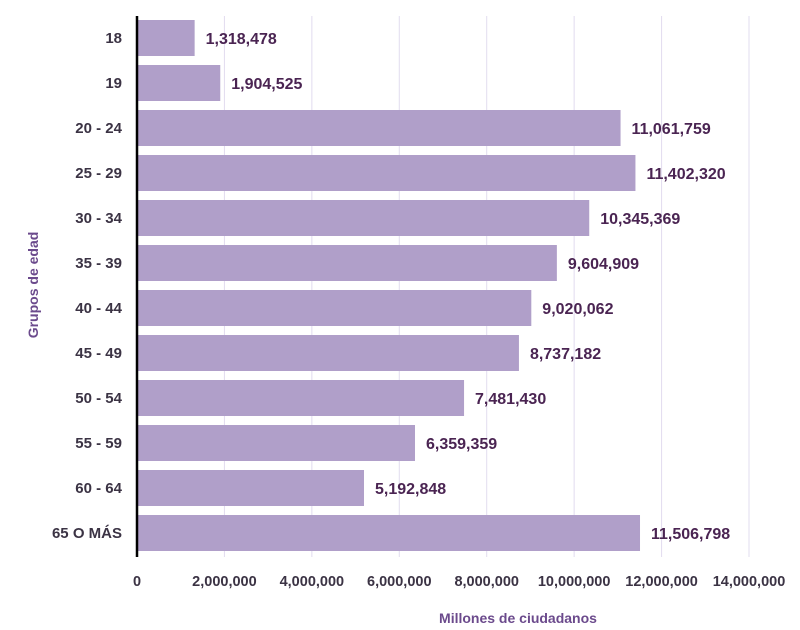 The height and width of the screenshot is (630, 800). What do you see at coordinates (685, 174) in the screenshot?
I see `bar-value-label: 11,402,320` at bounding box center [685, 174].